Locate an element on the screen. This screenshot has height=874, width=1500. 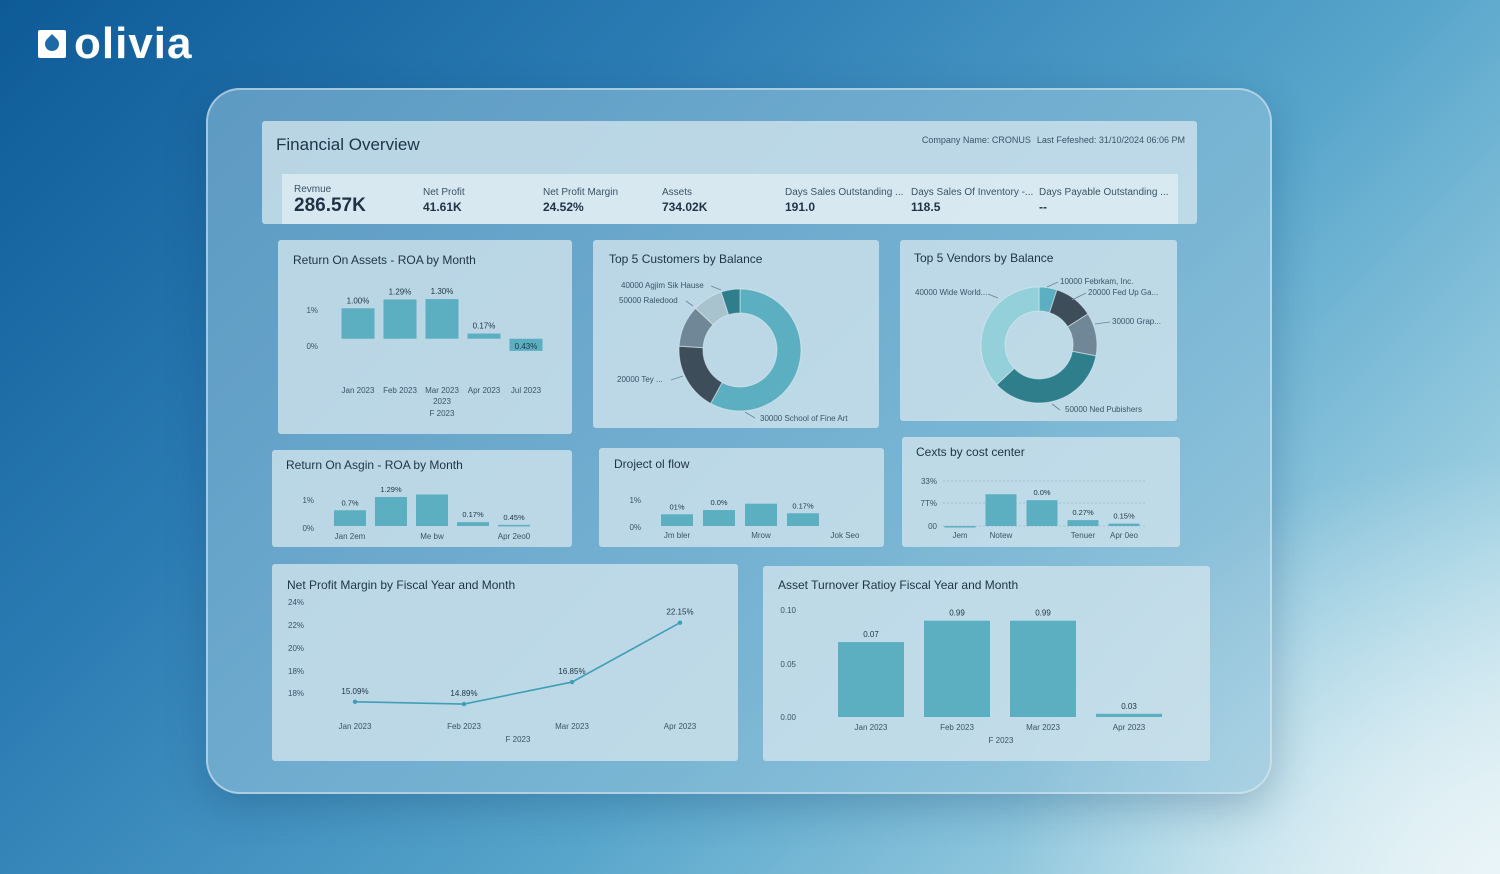
data-label: 15.09% is located at coordinates (354, 691).